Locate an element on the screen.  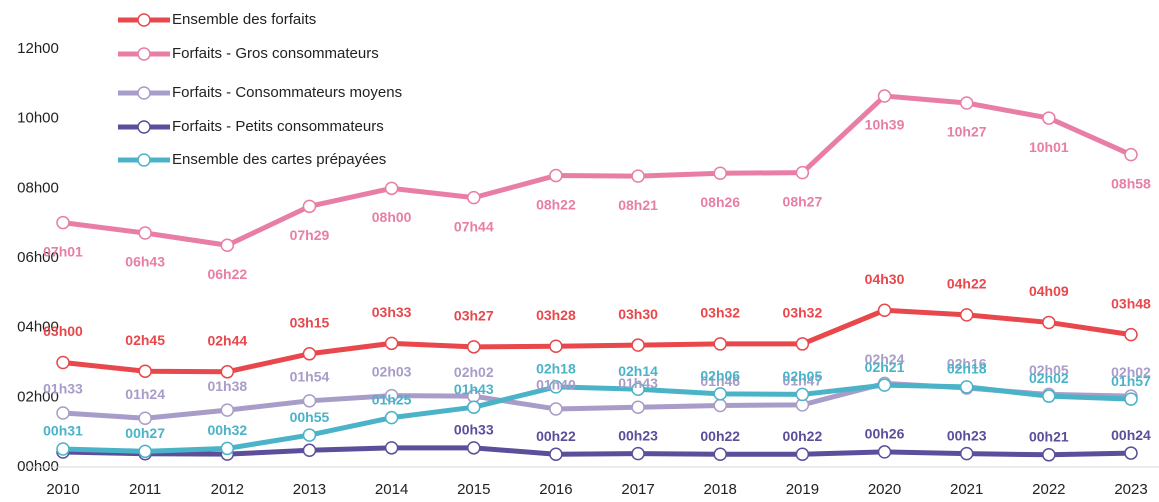
value-label: 01h40 is located at coordinates (556, 385).